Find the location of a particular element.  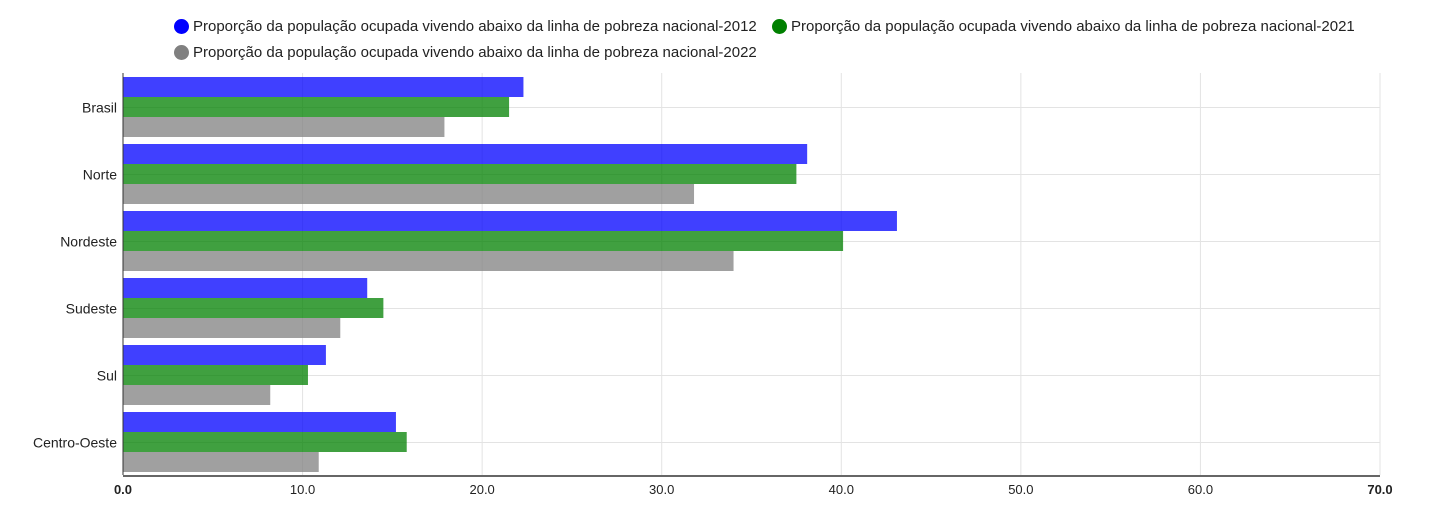

bar-brasil-2021 is located at coordinates (316, 107).